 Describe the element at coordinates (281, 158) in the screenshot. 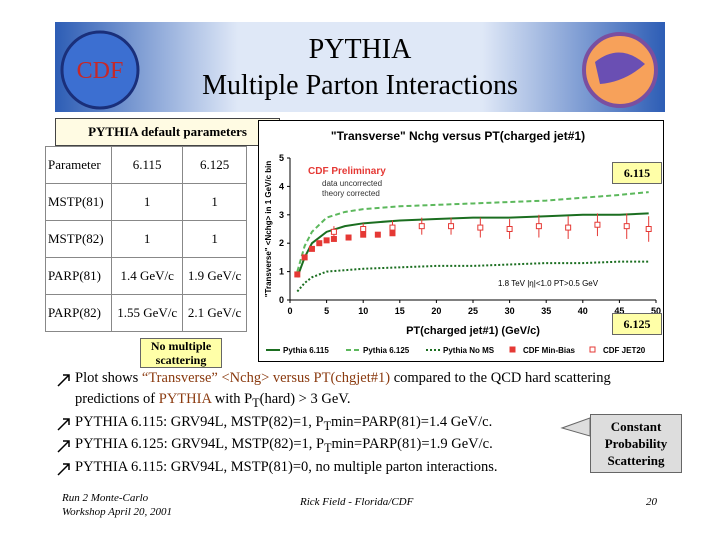

I see `y-tick-label: 5` at that location.